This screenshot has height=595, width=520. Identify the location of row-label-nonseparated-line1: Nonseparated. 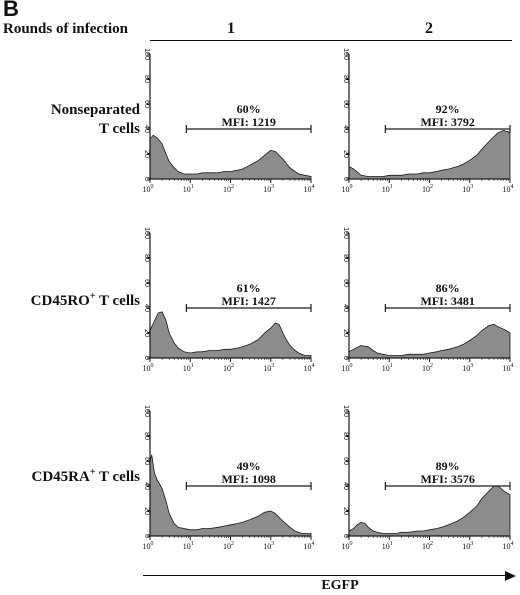
(95, 110).